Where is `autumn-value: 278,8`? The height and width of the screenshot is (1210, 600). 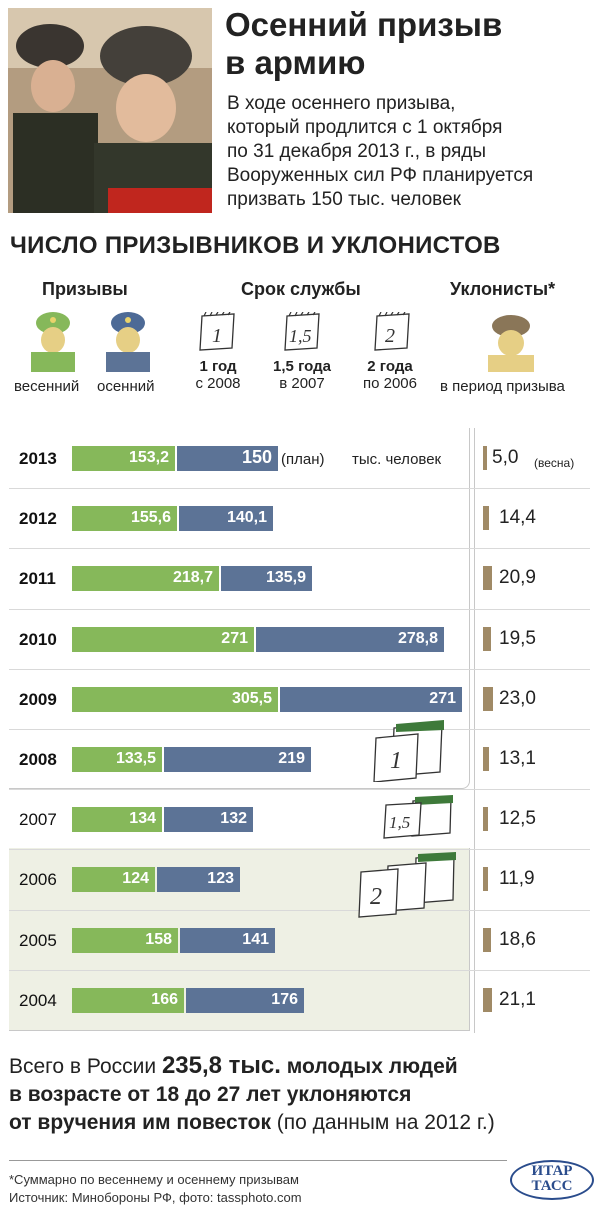
autumn-value: 278,8 is located at coordinates (417, 638).